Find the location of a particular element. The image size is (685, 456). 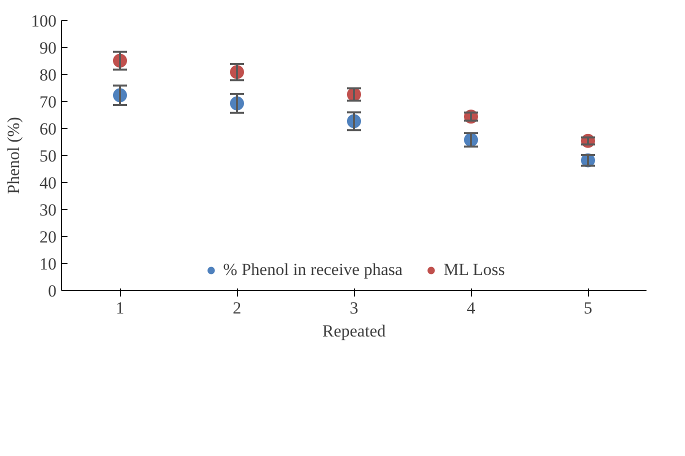

y-tick-label: 70 is located at coordinates (48, 102).